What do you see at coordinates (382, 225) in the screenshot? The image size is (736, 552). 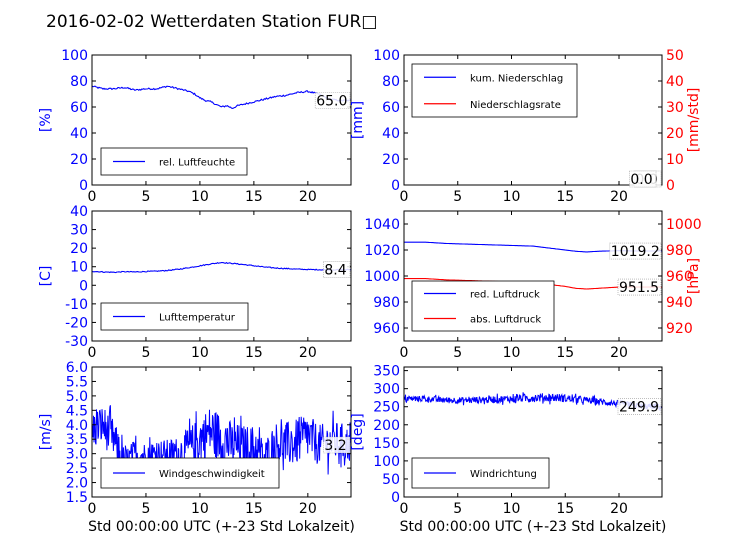 I see `y-tick-label: 1040` at bounding box center [382, 225].